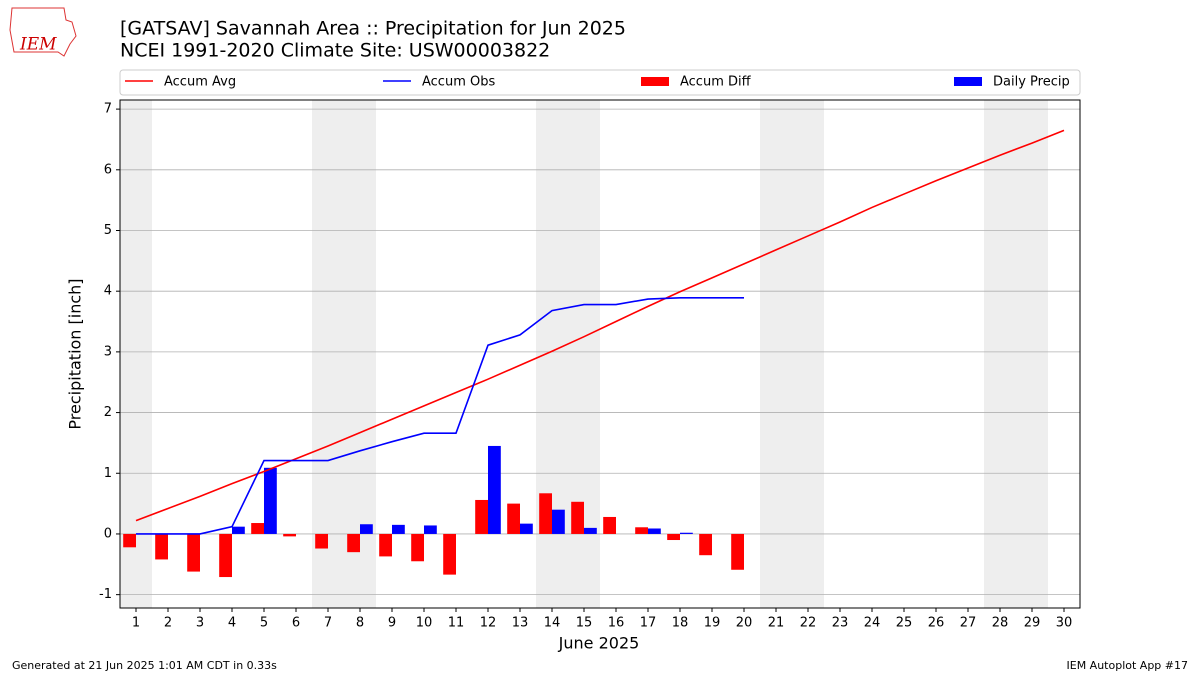 This screenshot has width=1200, height=675. I want to click on x-tick-label: 5, so click(264, 623).